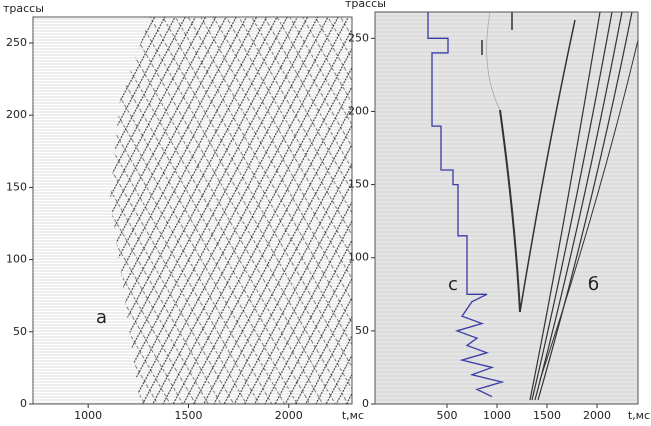 The height and width of the screenshot is (426, 651). I want to click on panel-label: с, so click(453, 284).